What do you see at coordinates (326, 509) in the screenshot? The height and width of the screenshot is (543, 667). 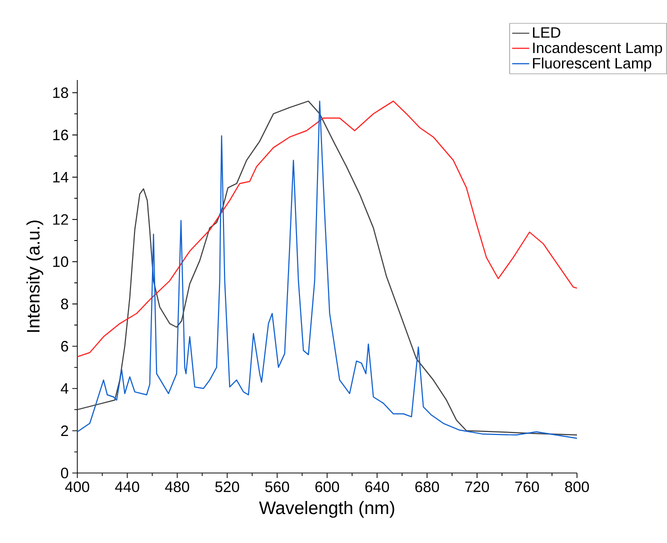 I see `x-axis-title: Wavelength (nm)` at bounding box center [326, 509].